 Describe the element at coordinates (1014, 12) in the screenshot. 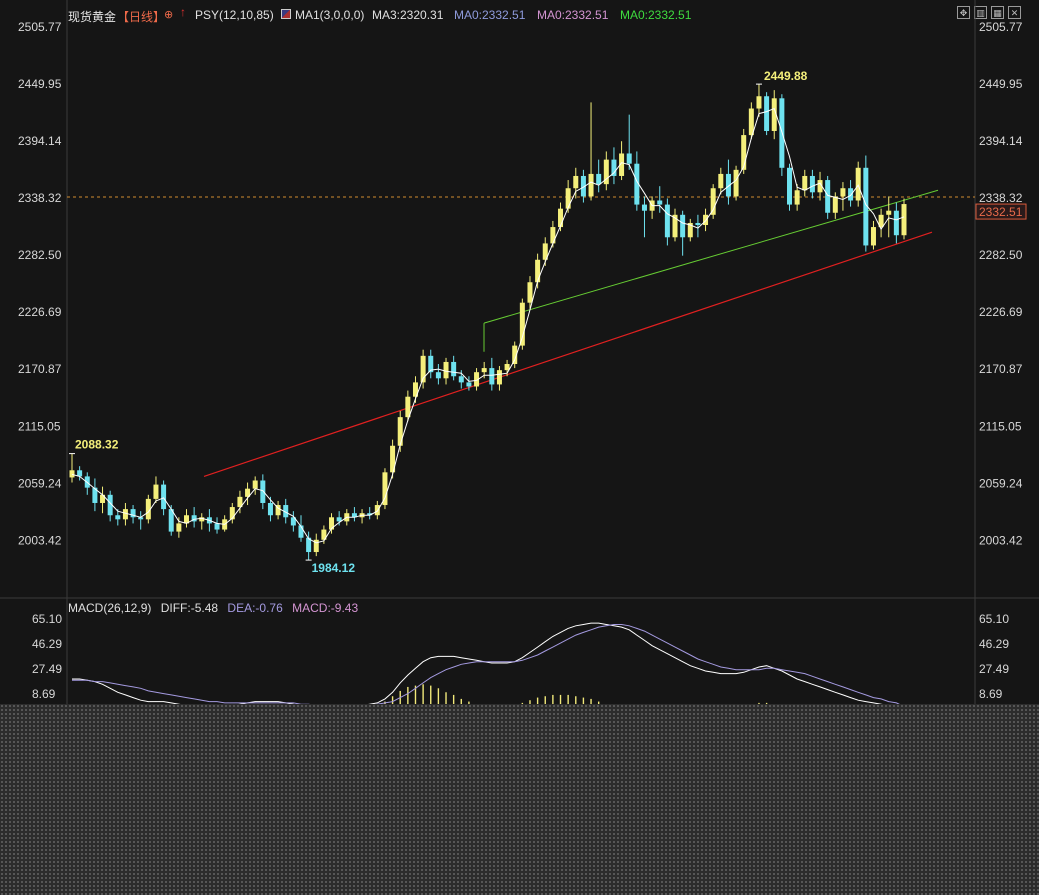

I see `close-icon: ✕` at that location.